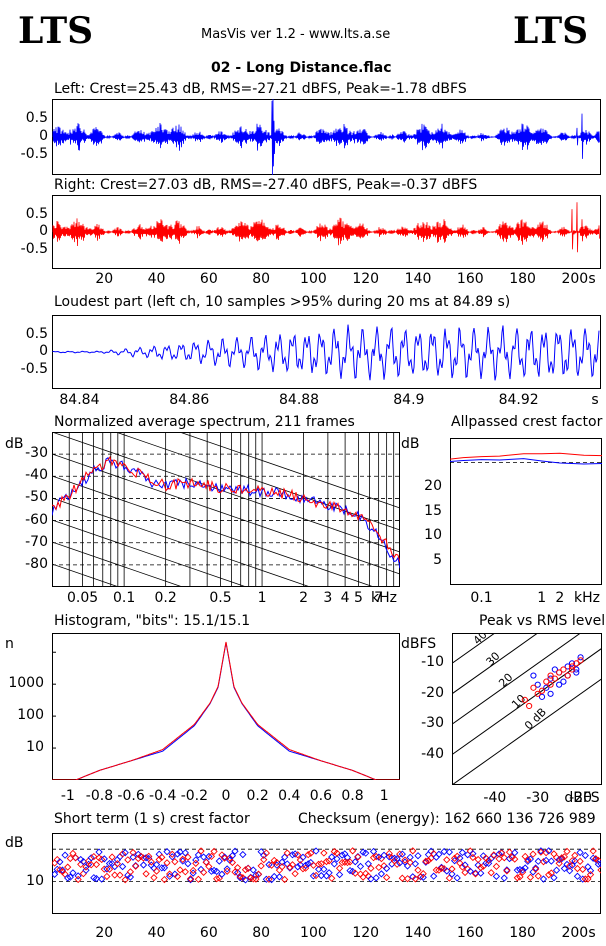 The height and width of the screenshot is (946, 606). I want to click on histogram-xtick-7: 0.4, so click(289, 796).